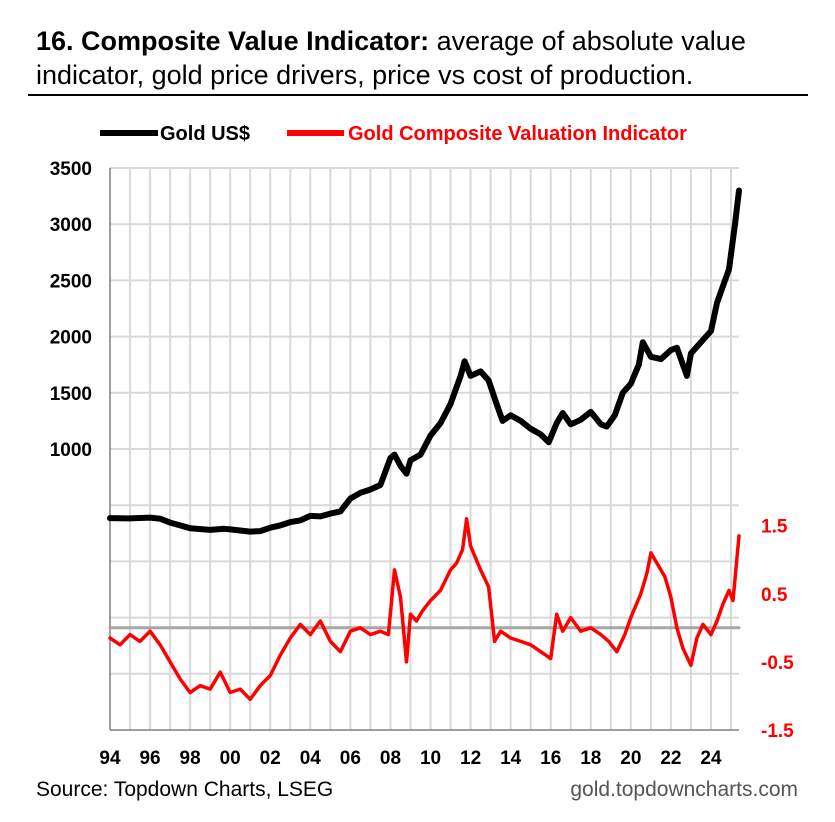  Describe the element at coordinates (511, 758) in the screenshot. I see `x-tick-label: 14` at that location.